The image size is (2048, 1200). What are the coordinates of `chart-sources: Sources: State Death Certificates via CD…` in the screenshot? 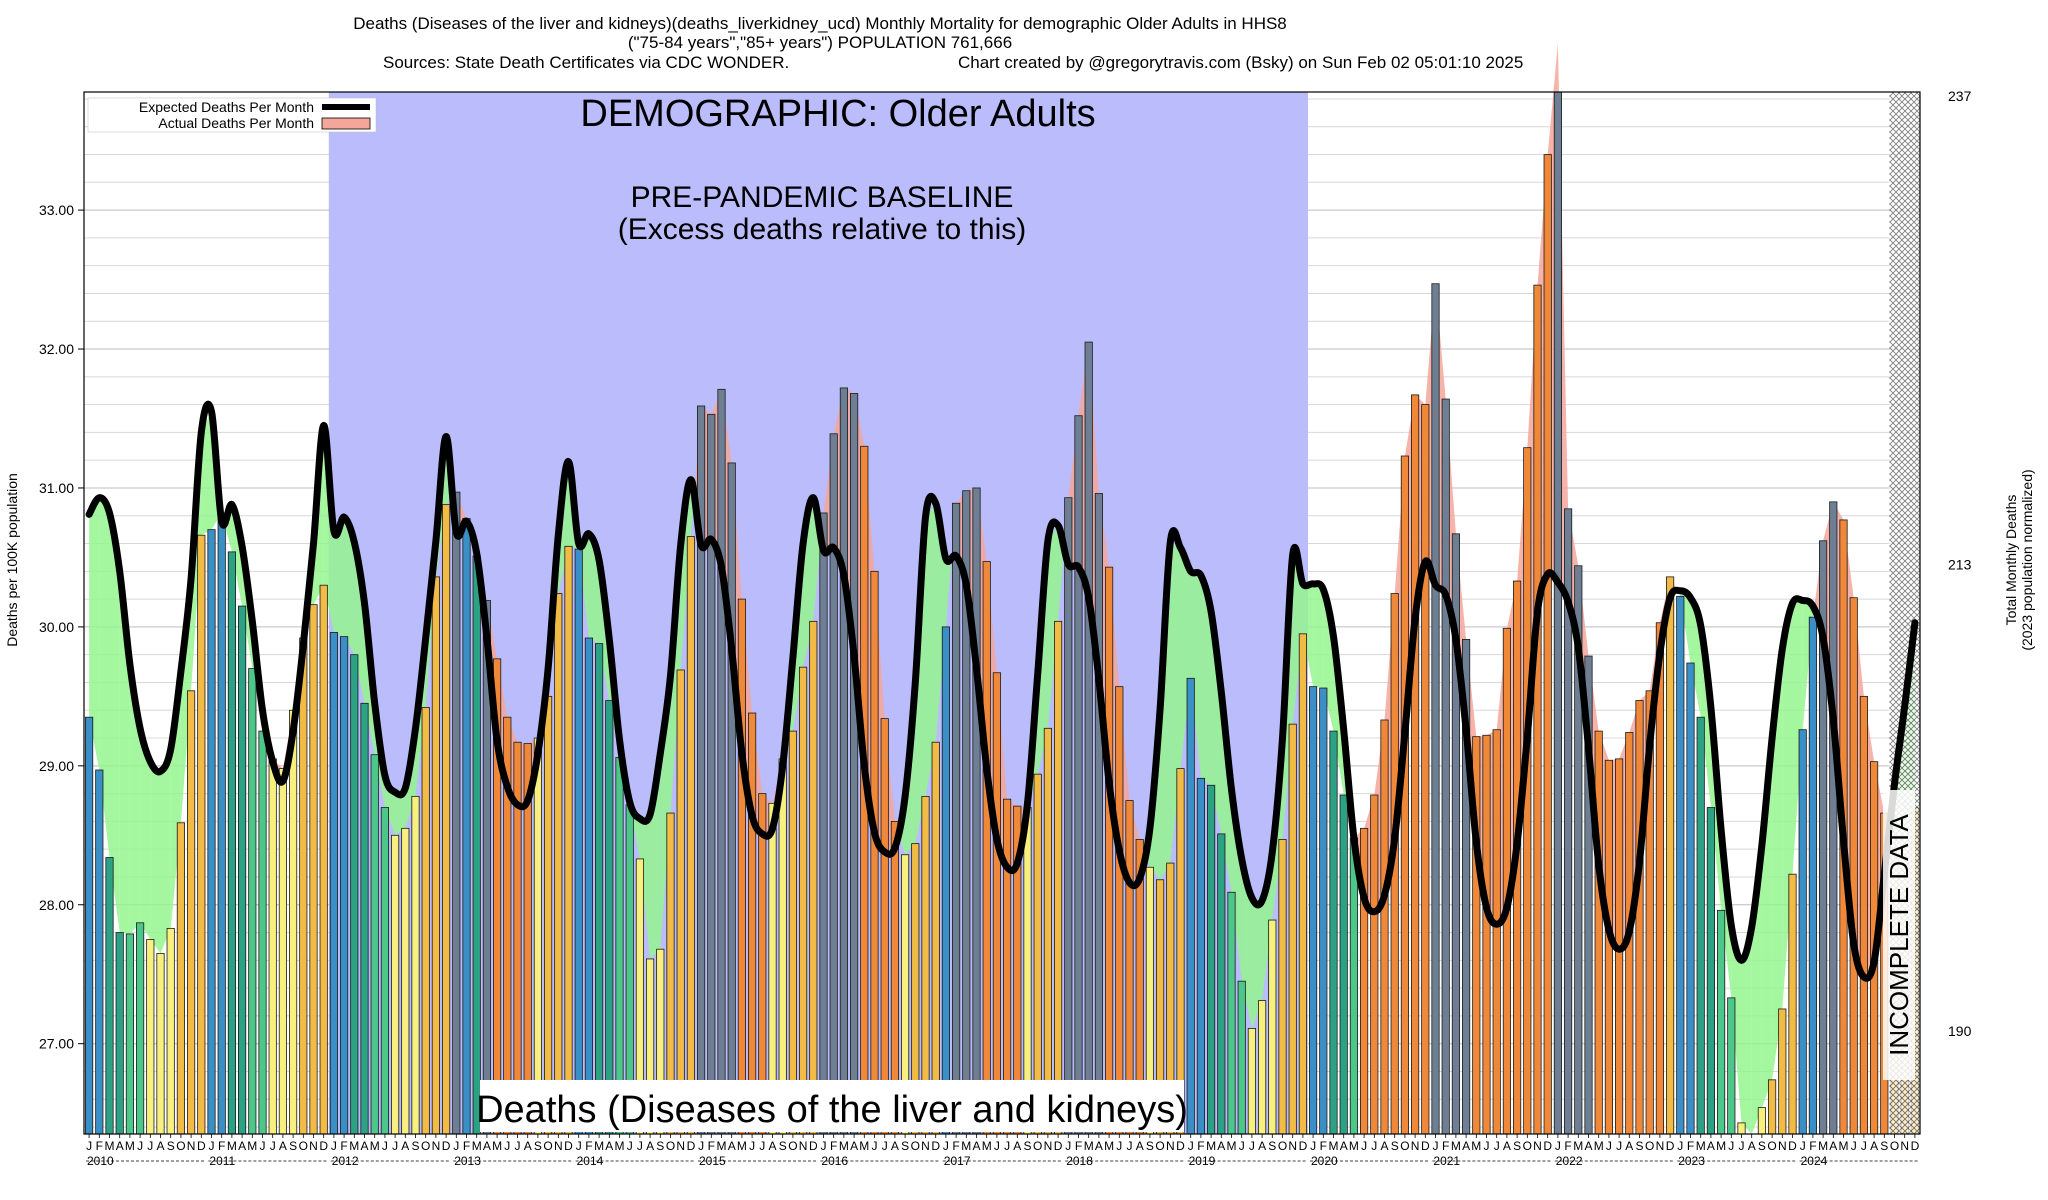 It's located at (586, 62).